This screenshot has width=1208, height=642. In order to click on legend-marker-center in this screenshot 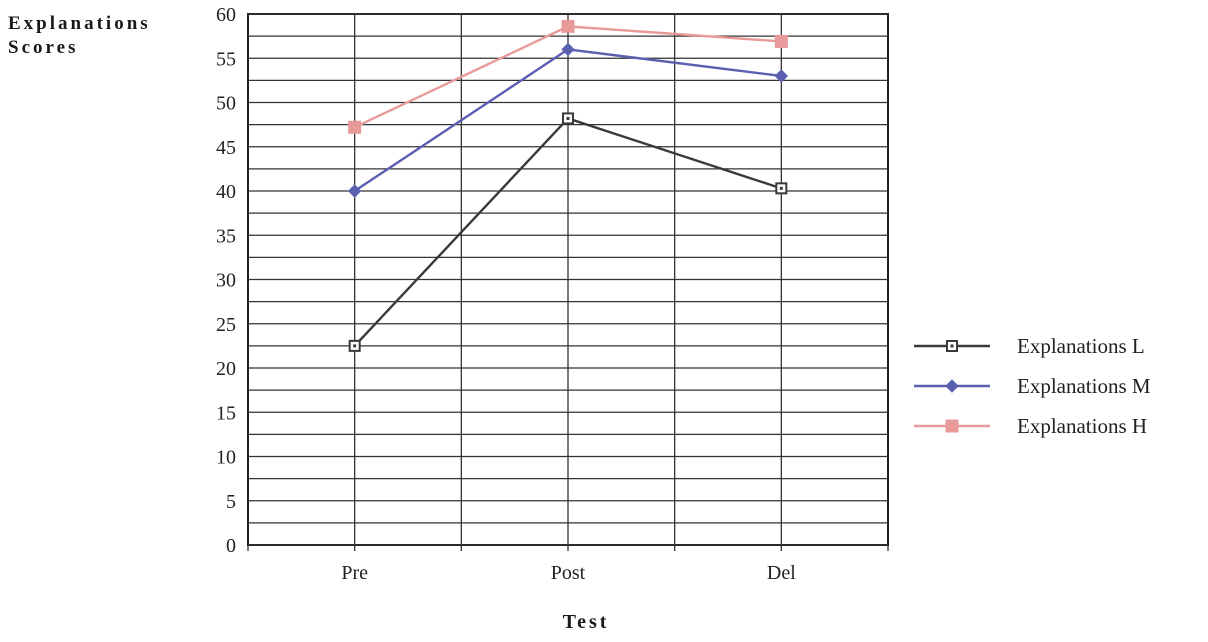, I will do `click(952, 346)`.